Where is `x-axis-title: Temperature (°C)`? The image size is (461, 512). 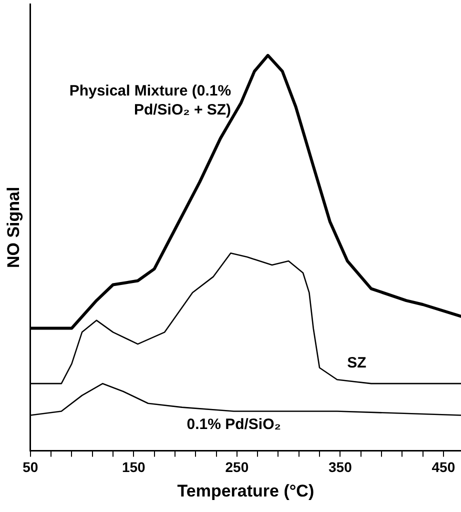
x-axis-title: Temperature (°C) is located at coordinates (245, 490).